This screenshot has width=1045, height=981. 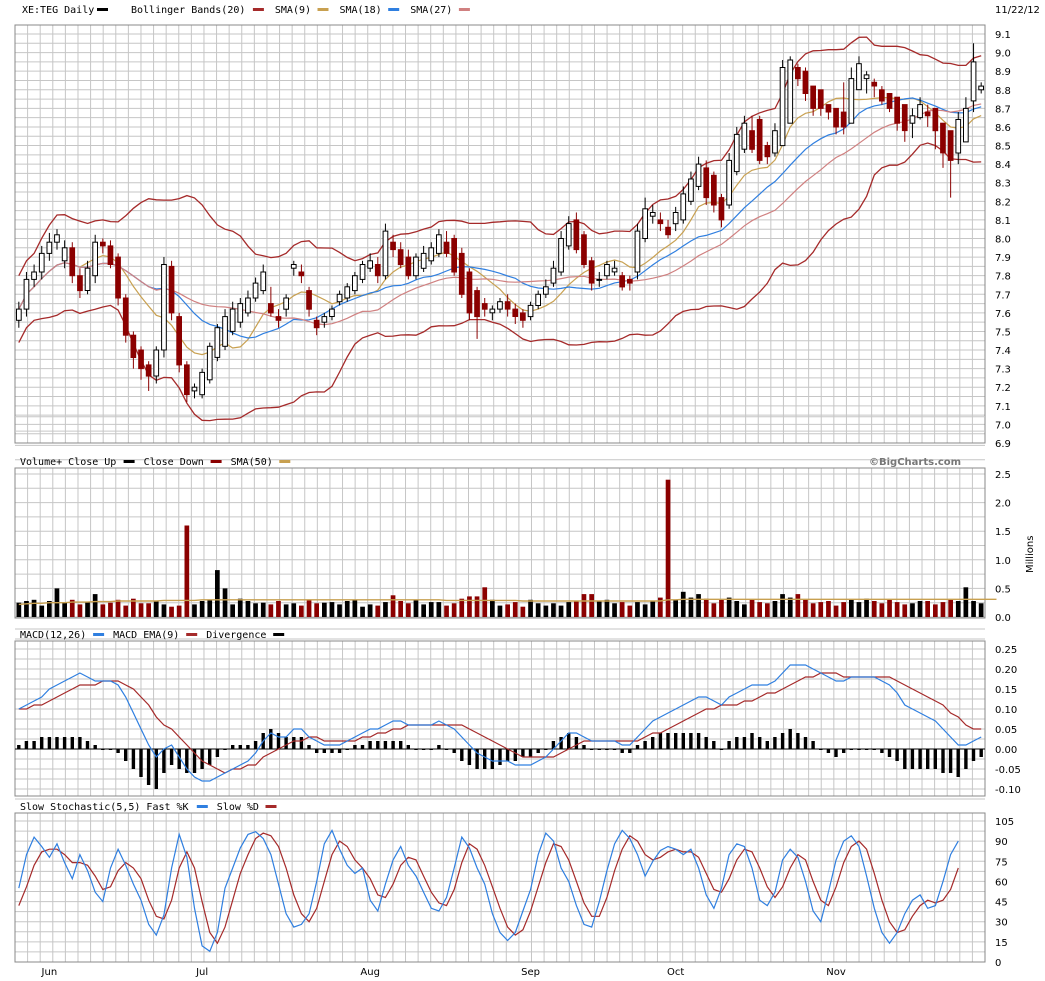 I want to click on macd-tick-label: 0.10, so click(x=1006, y=710).